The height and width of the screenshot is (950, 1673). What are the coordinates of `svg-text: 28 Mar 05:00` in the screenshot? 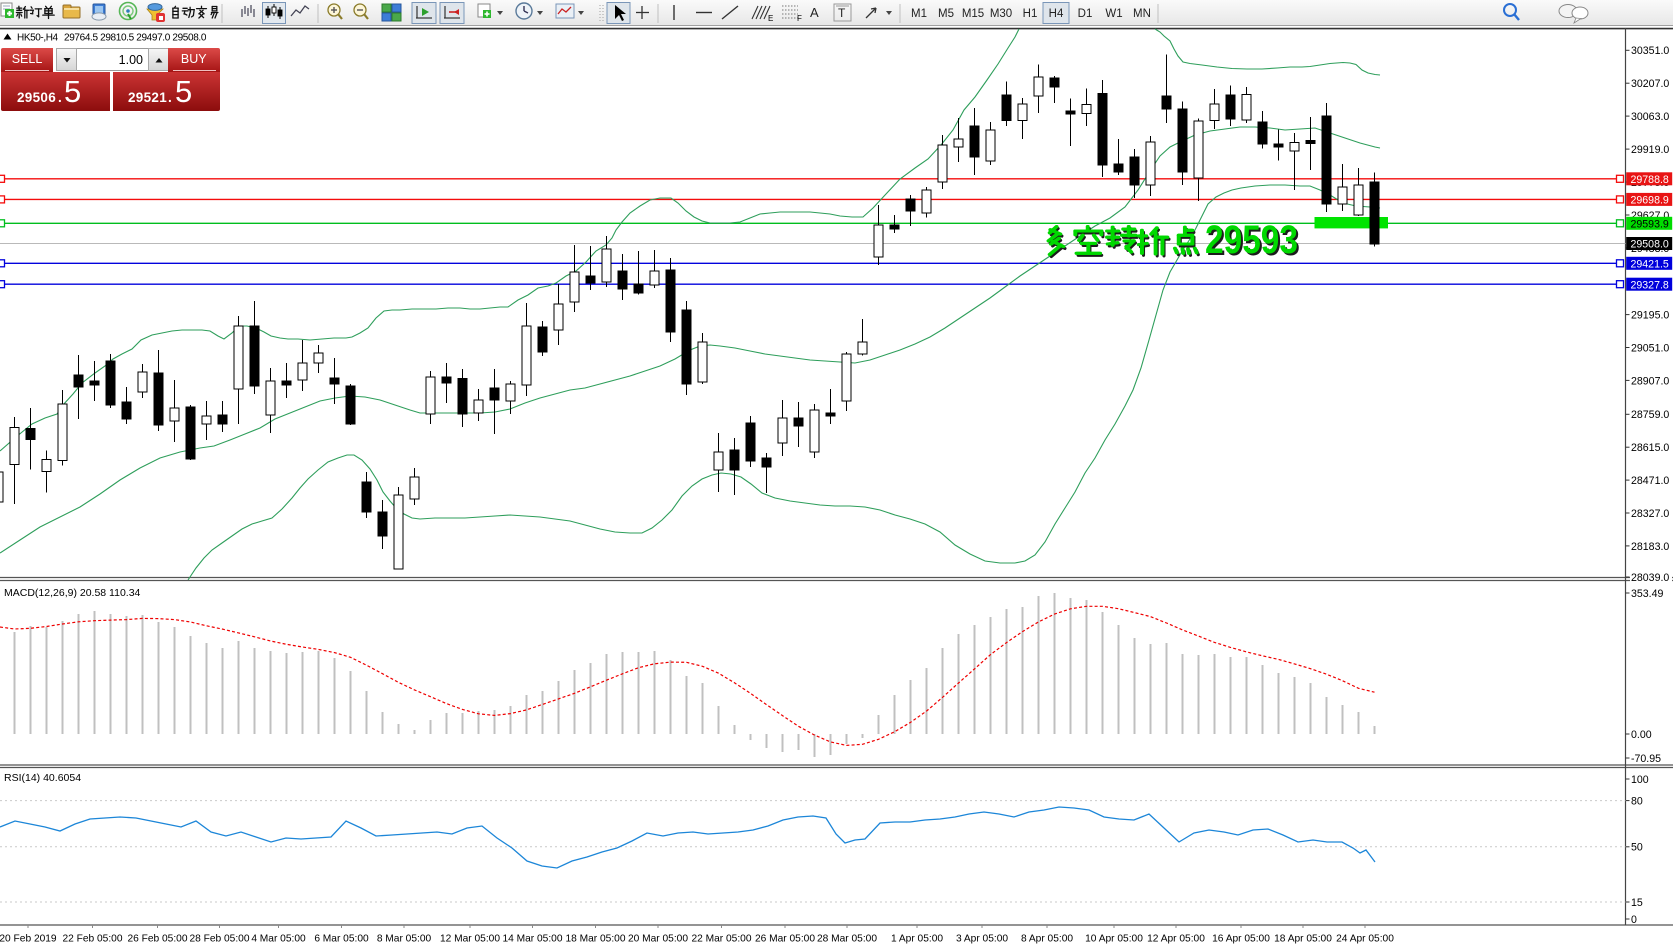 It's located at (847, 939).